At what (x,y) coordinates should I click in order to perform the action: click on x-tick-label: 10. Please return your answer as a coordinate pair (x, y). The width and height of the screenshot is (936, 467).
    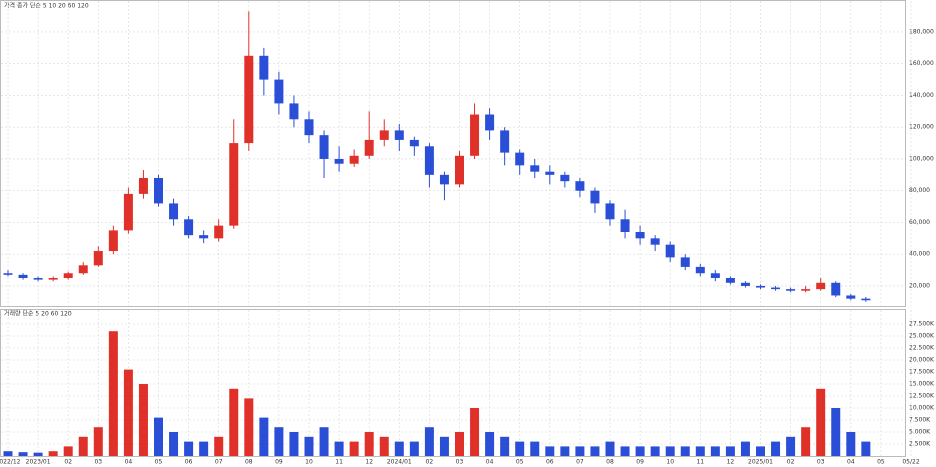
    Looking at the image, I should click on (670, 462).